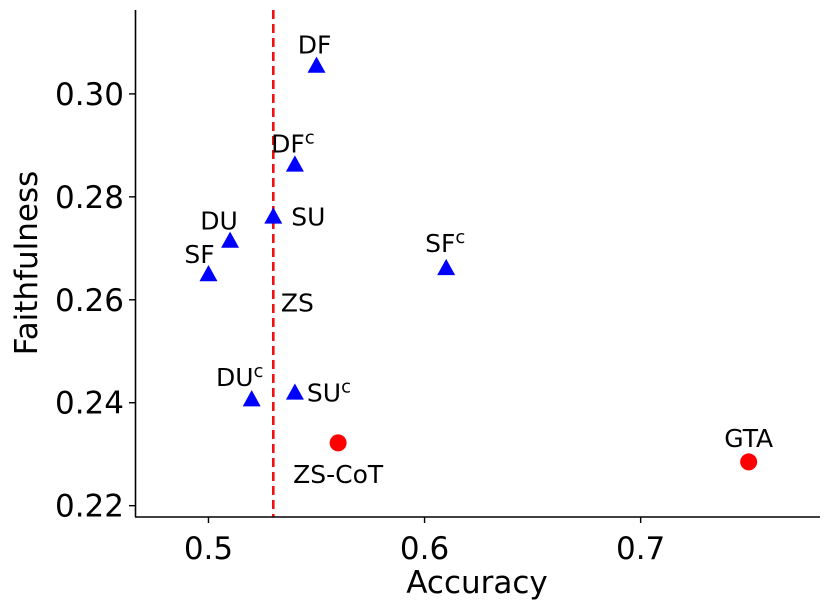  Describe the element at coordinates (89, 404) in the screenshot. I see `y-tick-label: 0.24` at that location.